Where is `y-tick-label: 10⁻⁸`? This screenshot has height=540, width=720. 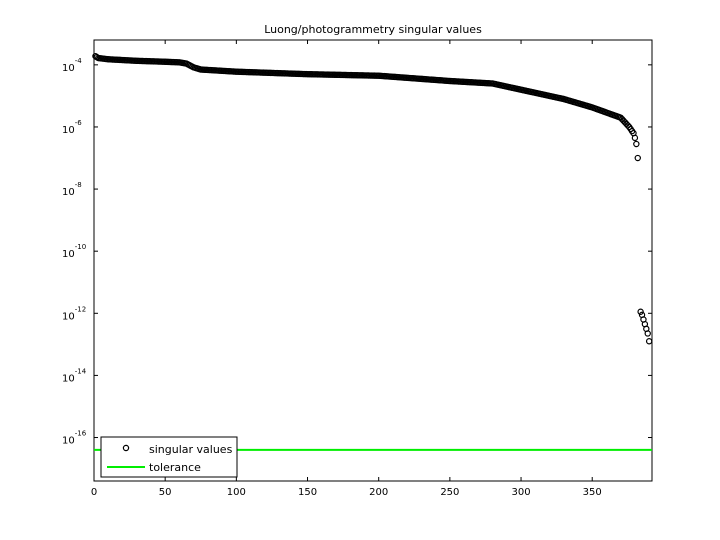 y-tick-label: 10⁻⁸ is located at coordinates (72, 189).